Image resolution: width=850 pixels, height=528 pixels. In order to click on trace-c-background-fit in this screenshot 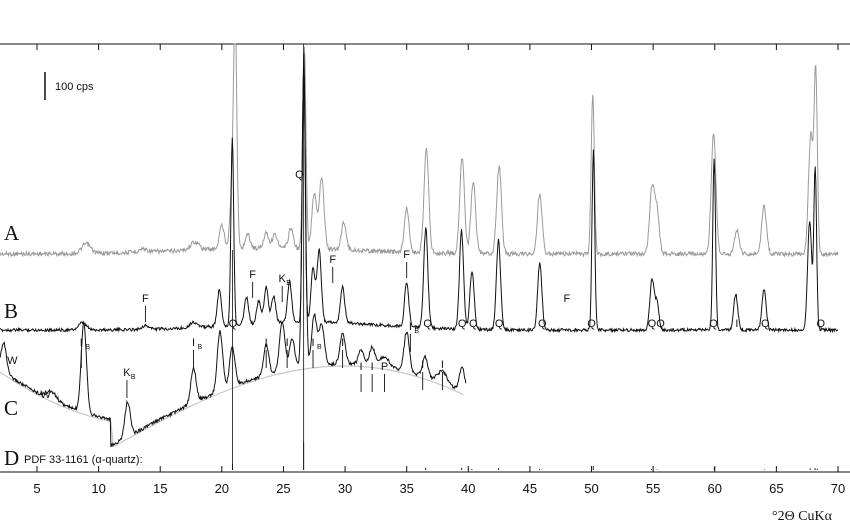, I will do `click(232, 406)`.